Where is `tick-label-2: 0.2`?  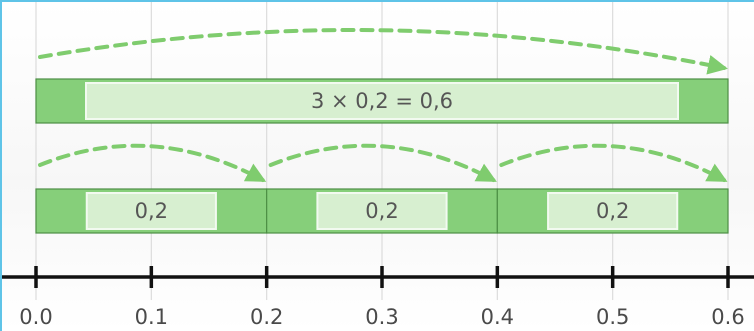 tick-label-2: 0.2 is located at coordinates (266, 317).